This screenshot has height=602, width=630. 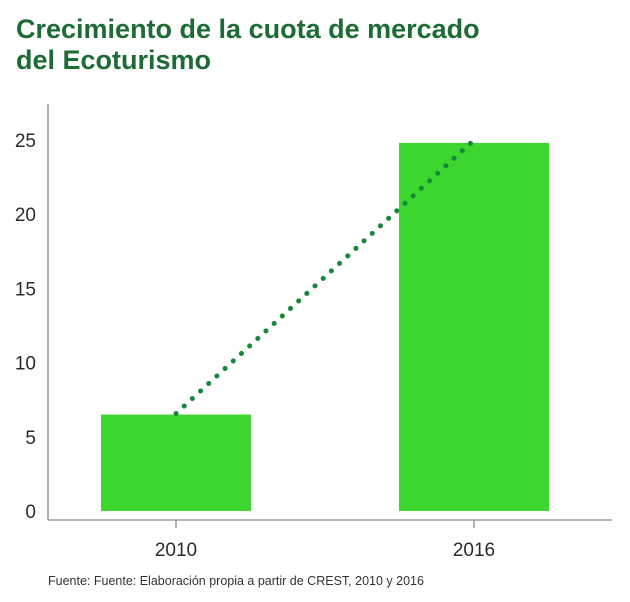 I want to click on y-tick-label-2: 10, so click(x=25, y=364).